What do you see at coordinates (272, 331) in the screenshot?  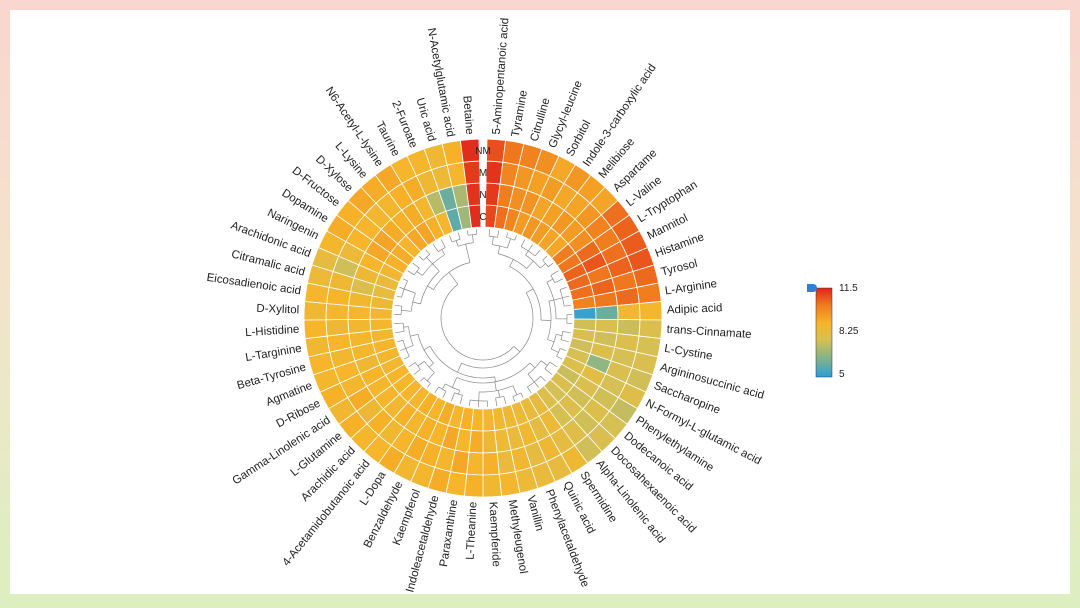 I see `metabolite-label: L-Histidine` at bounding box center [272, 331].